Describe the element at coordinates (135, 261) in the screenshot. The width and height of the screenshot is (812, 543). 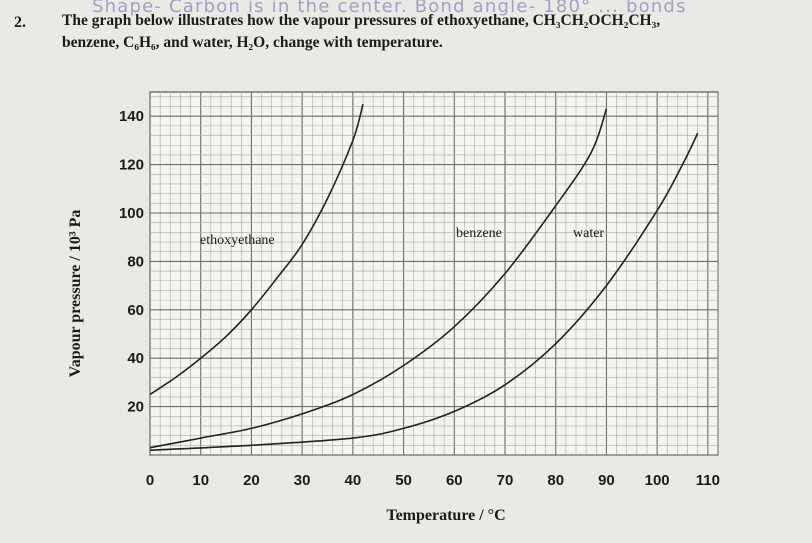
I see `y-tick-label: 80` at that location.